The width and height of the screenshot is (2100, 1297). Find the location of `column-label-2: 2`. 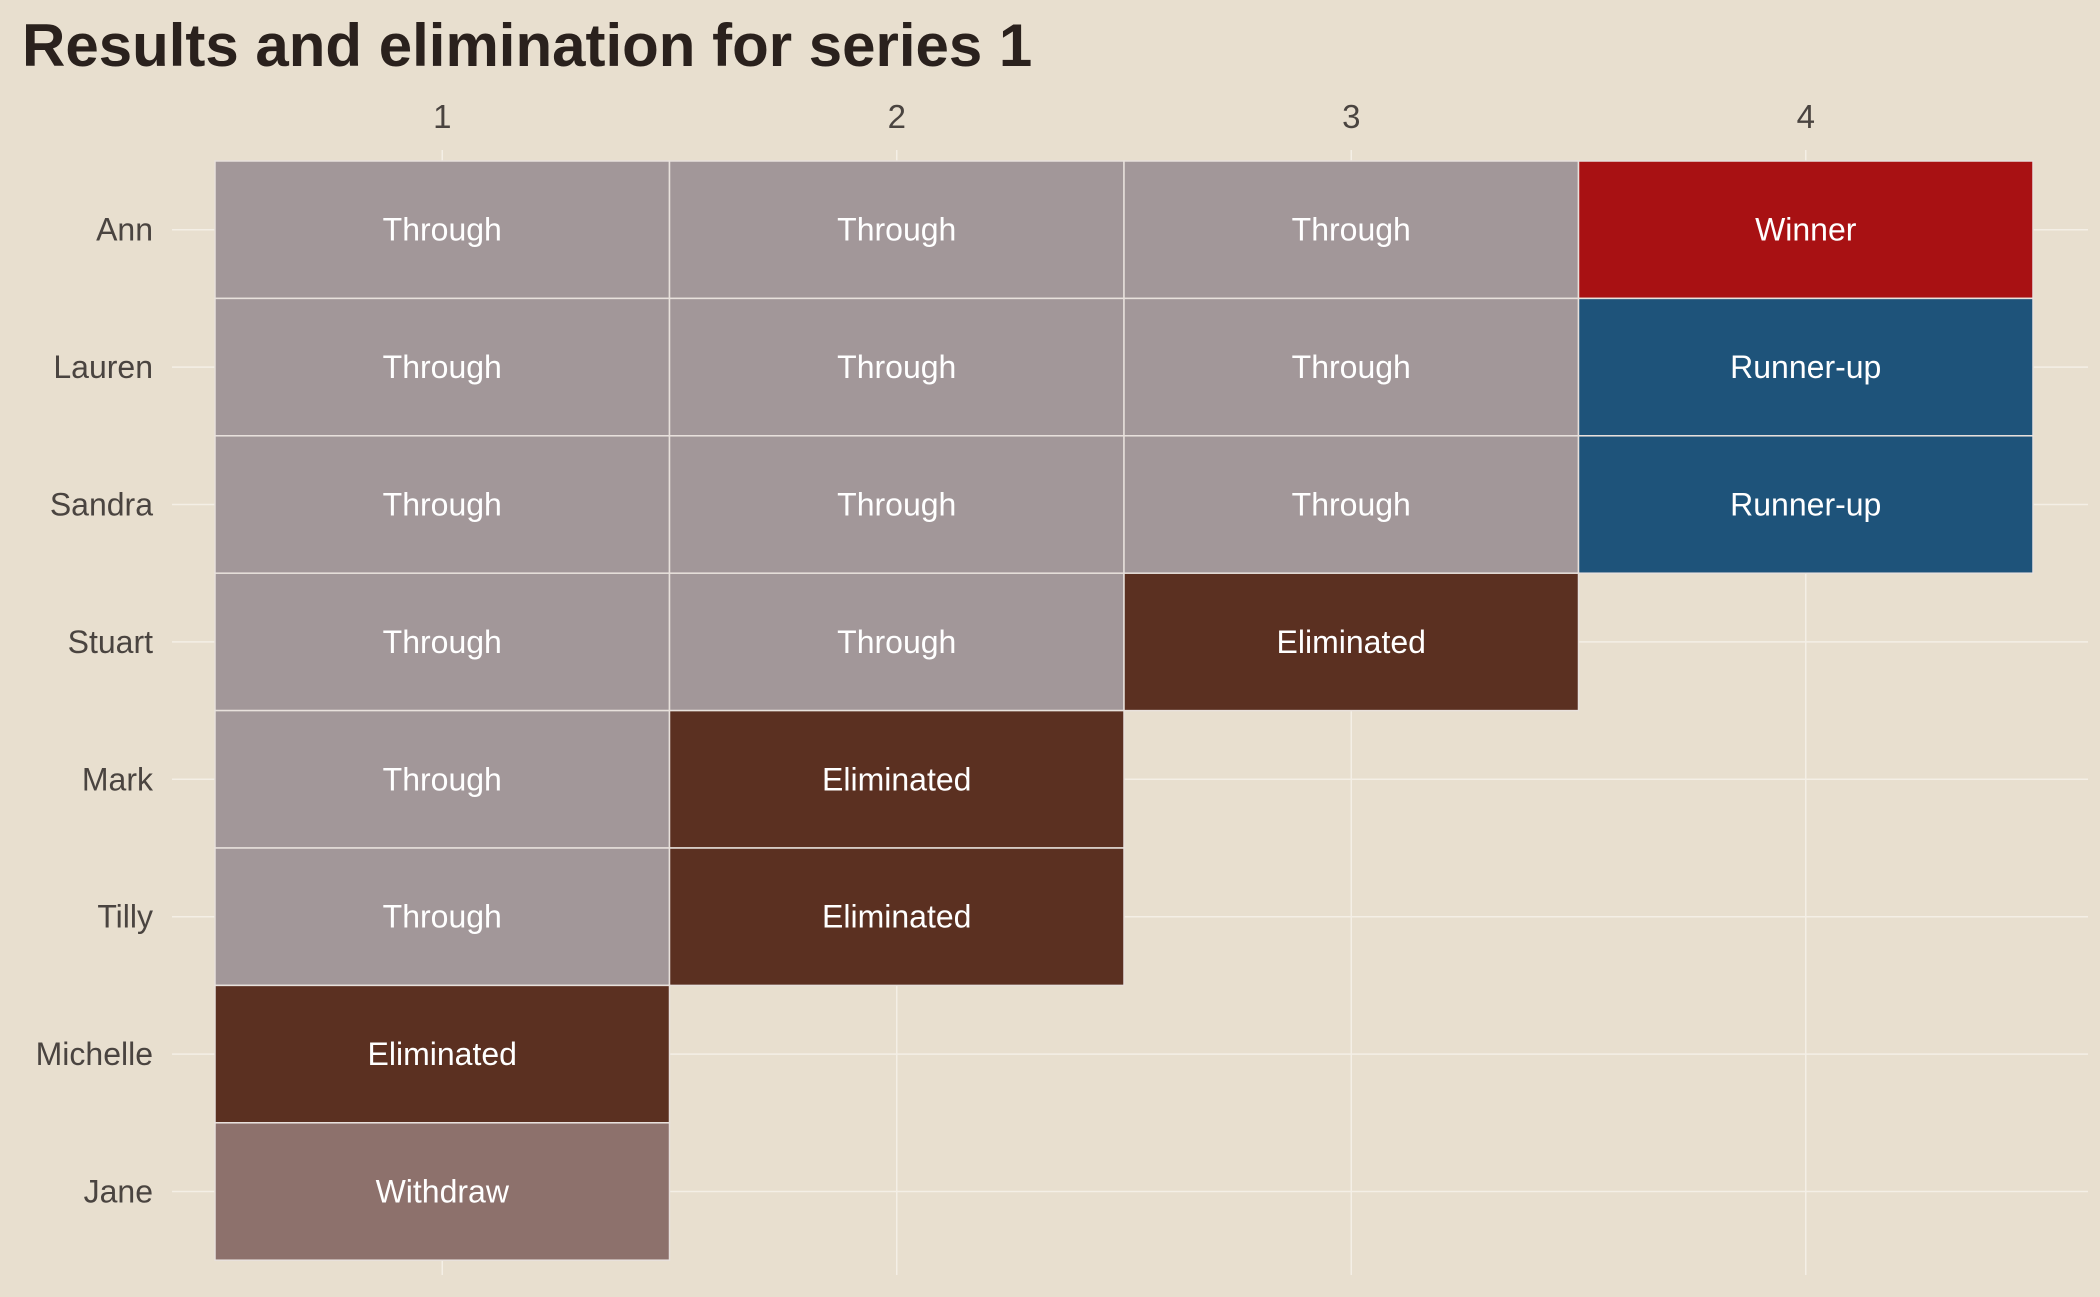

column-label-2: 2 is located at coordinates (897, 116).